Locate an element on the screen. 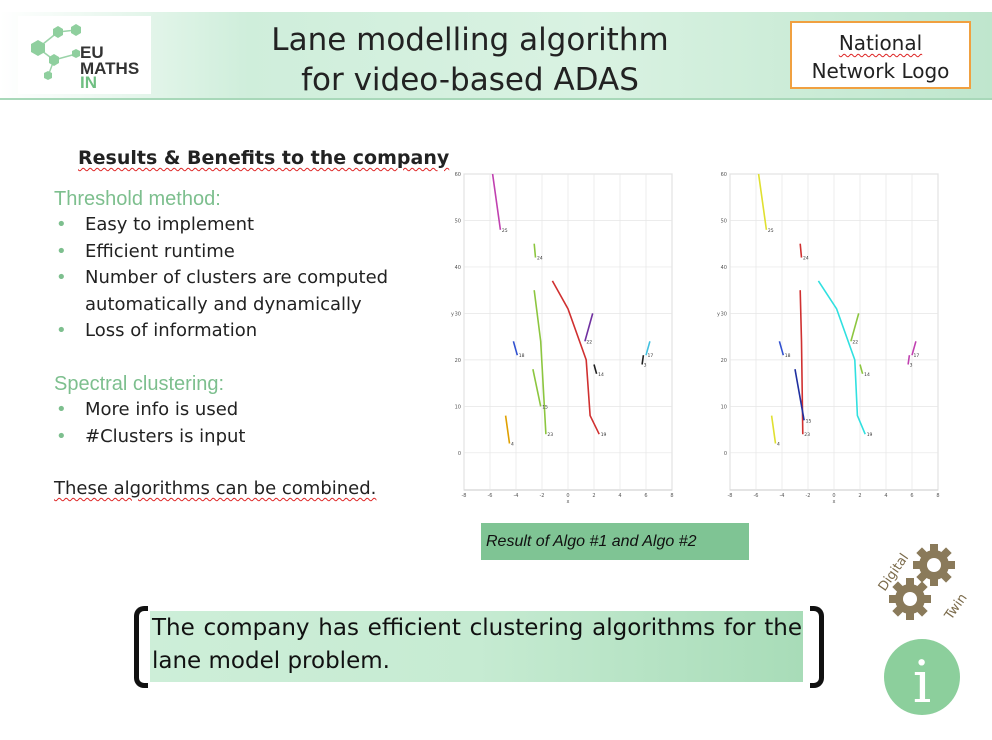 The image size is (992, 740). network-logo-line-2: Network Logo is located at coordinates (880, 71).